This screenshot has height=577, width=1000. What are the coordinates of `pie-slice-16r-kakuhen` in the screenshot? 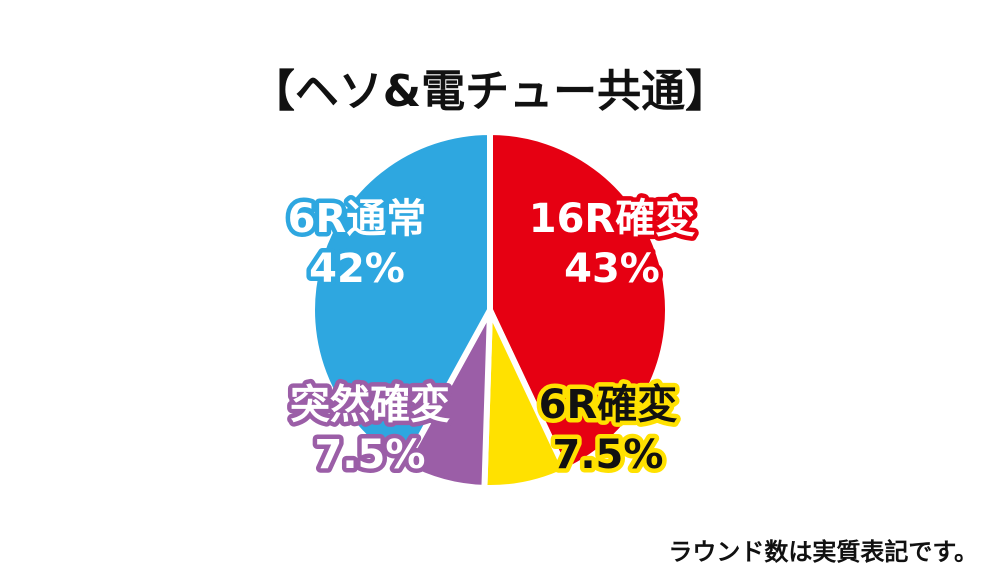 It's located at (579, 302).